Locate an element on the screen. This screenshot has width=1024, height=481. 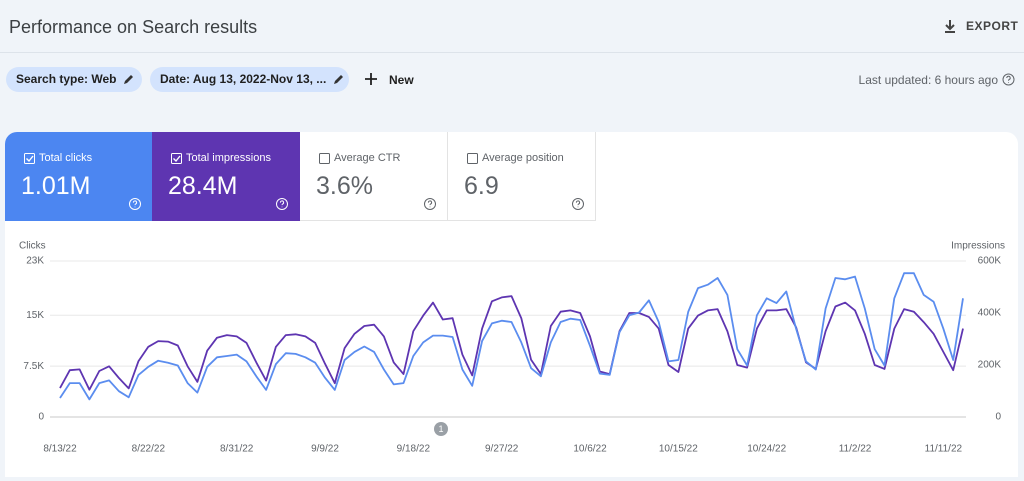
metric-card: Average position 6.9 is located at coordinates (522, 176).